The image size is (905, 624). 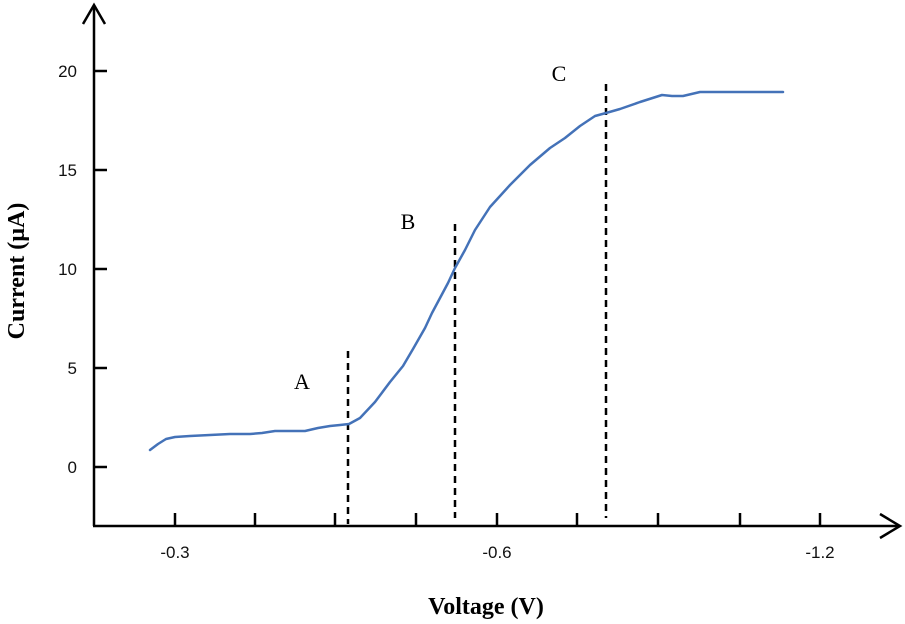 I want to click on y-tick-10: 10, so click(x=67, y=269).